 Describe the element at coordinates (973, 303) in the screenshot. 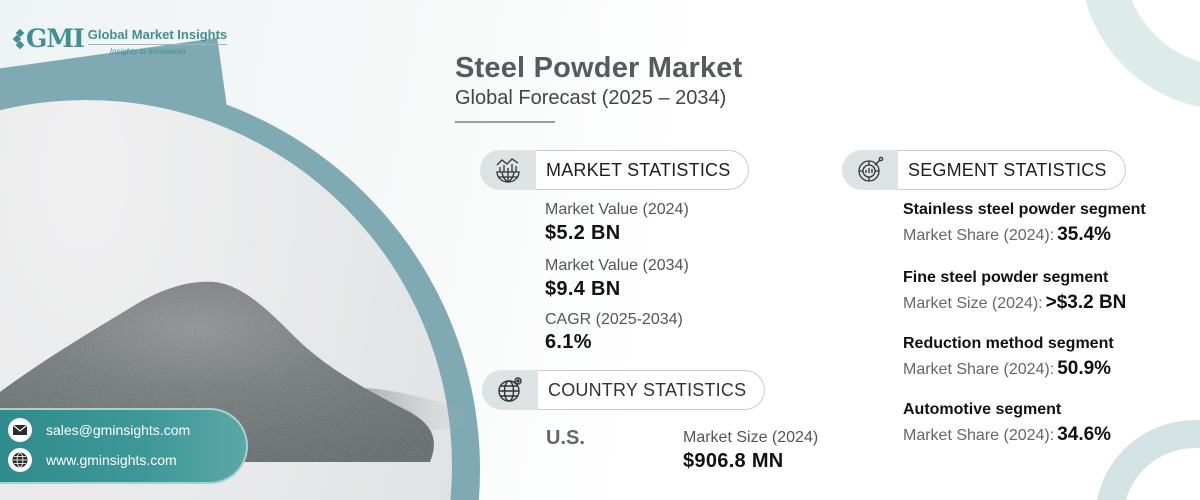

I see `segment-2-label: Market Size (2024):` at that location.